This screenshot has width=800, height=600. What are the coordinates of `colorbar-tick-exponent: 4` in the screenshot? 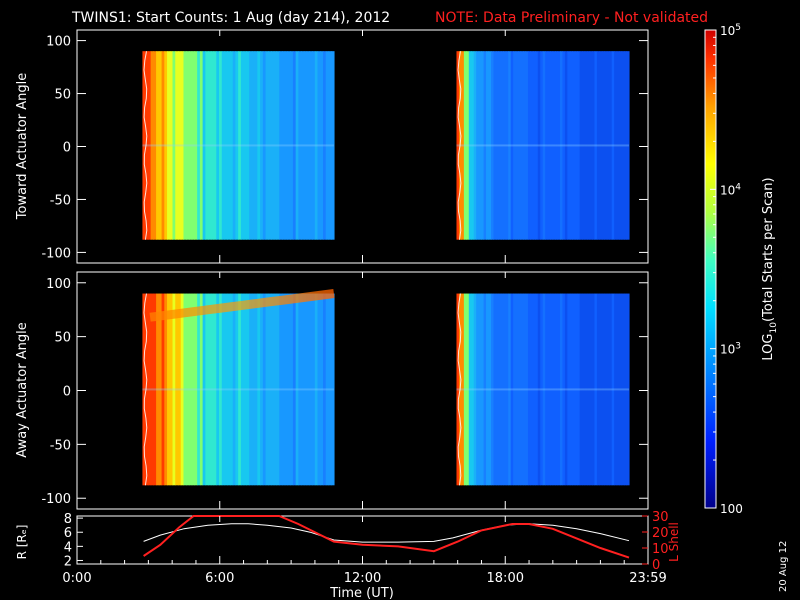 It's located at (738, 187).